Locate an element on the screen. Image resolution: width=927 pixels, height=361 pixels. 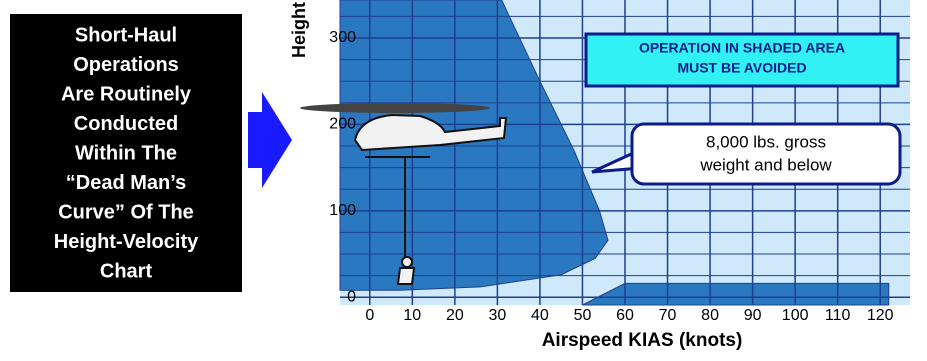
person is located at coordinates (407, 262).